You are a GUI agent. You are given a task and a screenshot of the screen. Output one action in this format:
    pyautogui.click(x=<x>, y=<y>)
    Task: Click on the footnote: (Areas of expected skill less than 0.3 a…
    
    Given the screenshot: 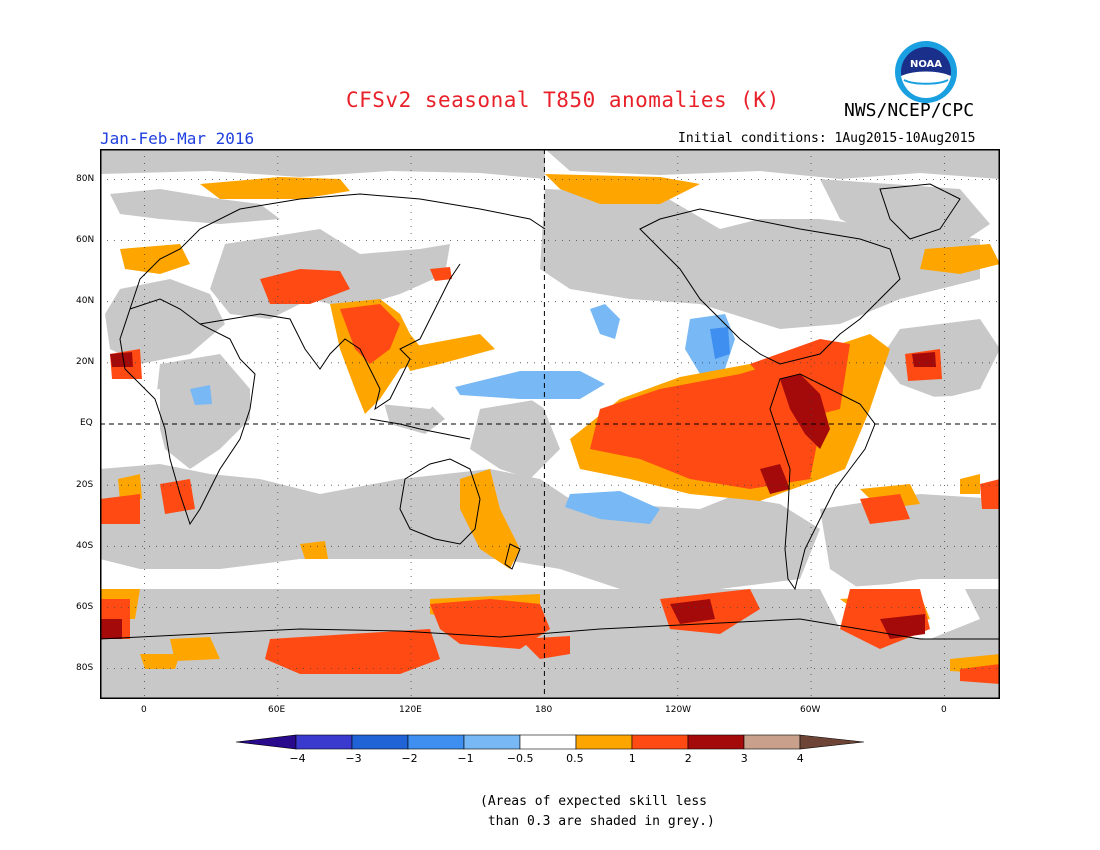 What is the action you would take?
    pyautogui.click(x=597, y=811)
    